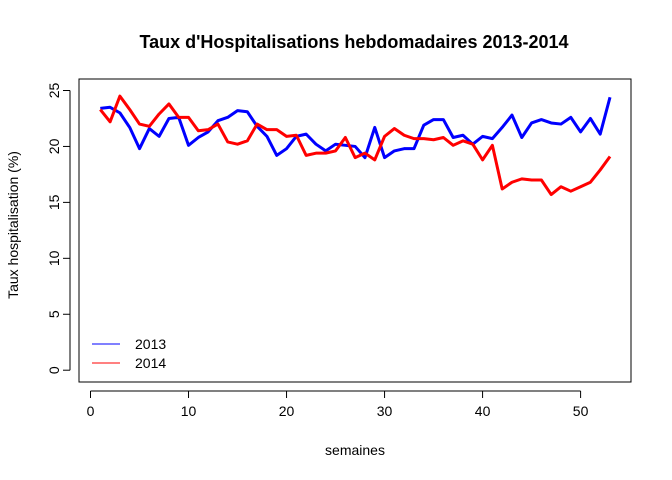 The width and height of the screenshot is (672, 480). What do you see at coordinates (54, 146) in the screenshot?
I see `y-tick-label: 20` at bounding box center [54, 146].